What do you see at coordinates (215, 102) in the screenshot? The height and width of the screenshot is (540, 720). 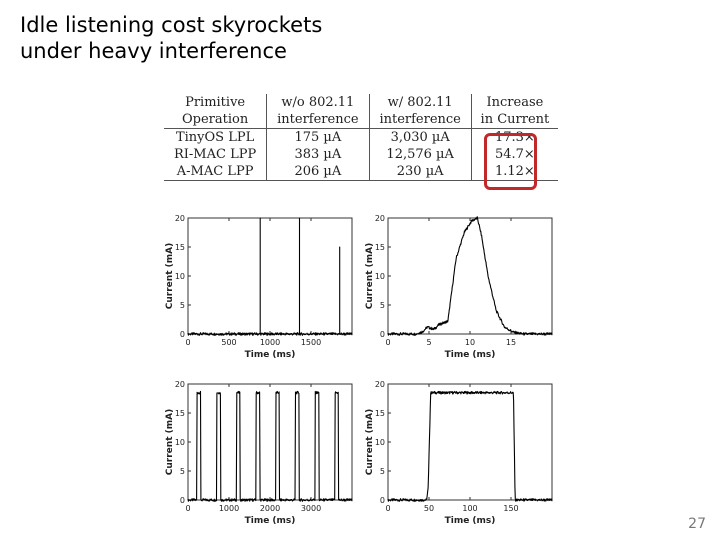 I see `header-cell: Primitive` at bounding box center [215, 102].